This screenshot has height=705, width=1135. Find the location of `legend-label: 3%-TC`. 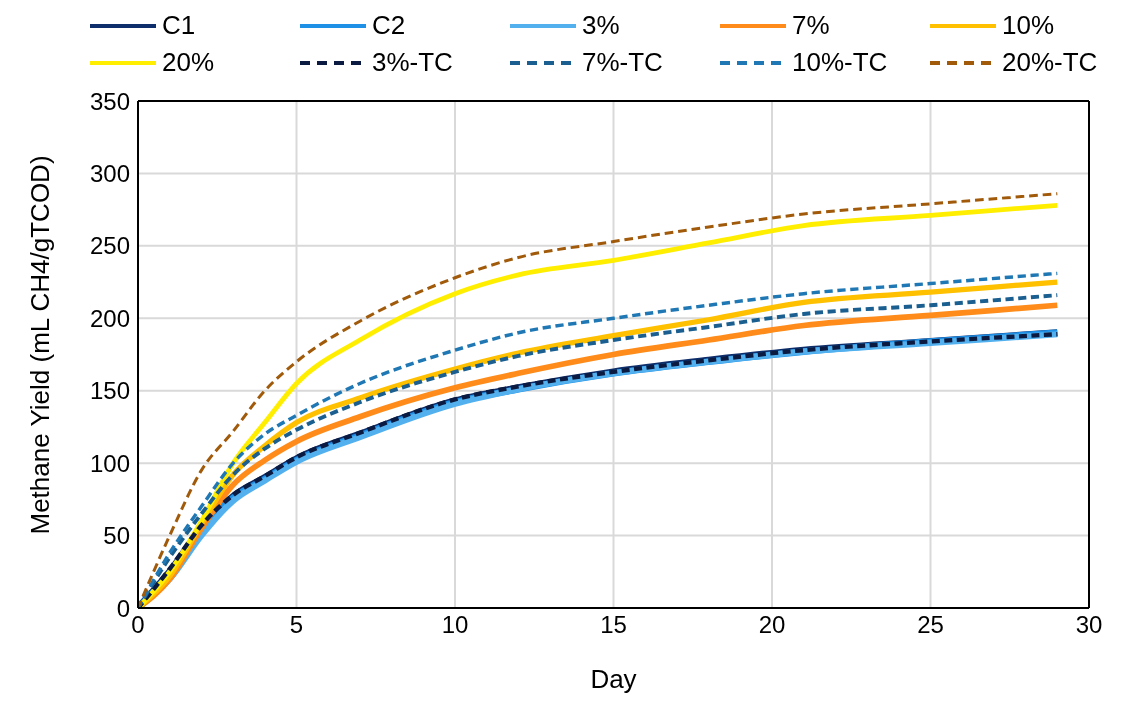

legend-label: 3%-TC is located at coordinates (412, 62).